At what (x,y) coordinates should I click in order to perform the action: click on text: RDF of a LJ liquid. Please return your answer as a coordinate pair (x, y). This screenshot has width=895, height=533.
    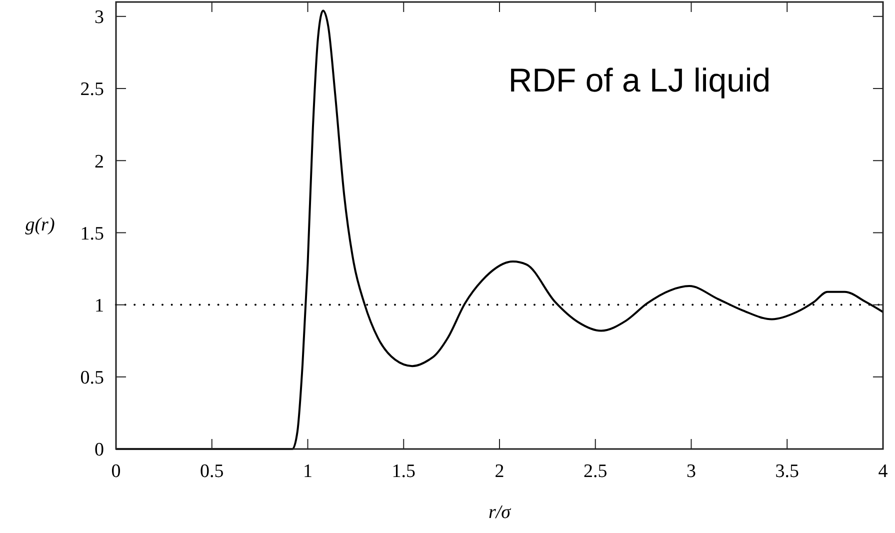
    Looking at the image, I should click on (639, 79).